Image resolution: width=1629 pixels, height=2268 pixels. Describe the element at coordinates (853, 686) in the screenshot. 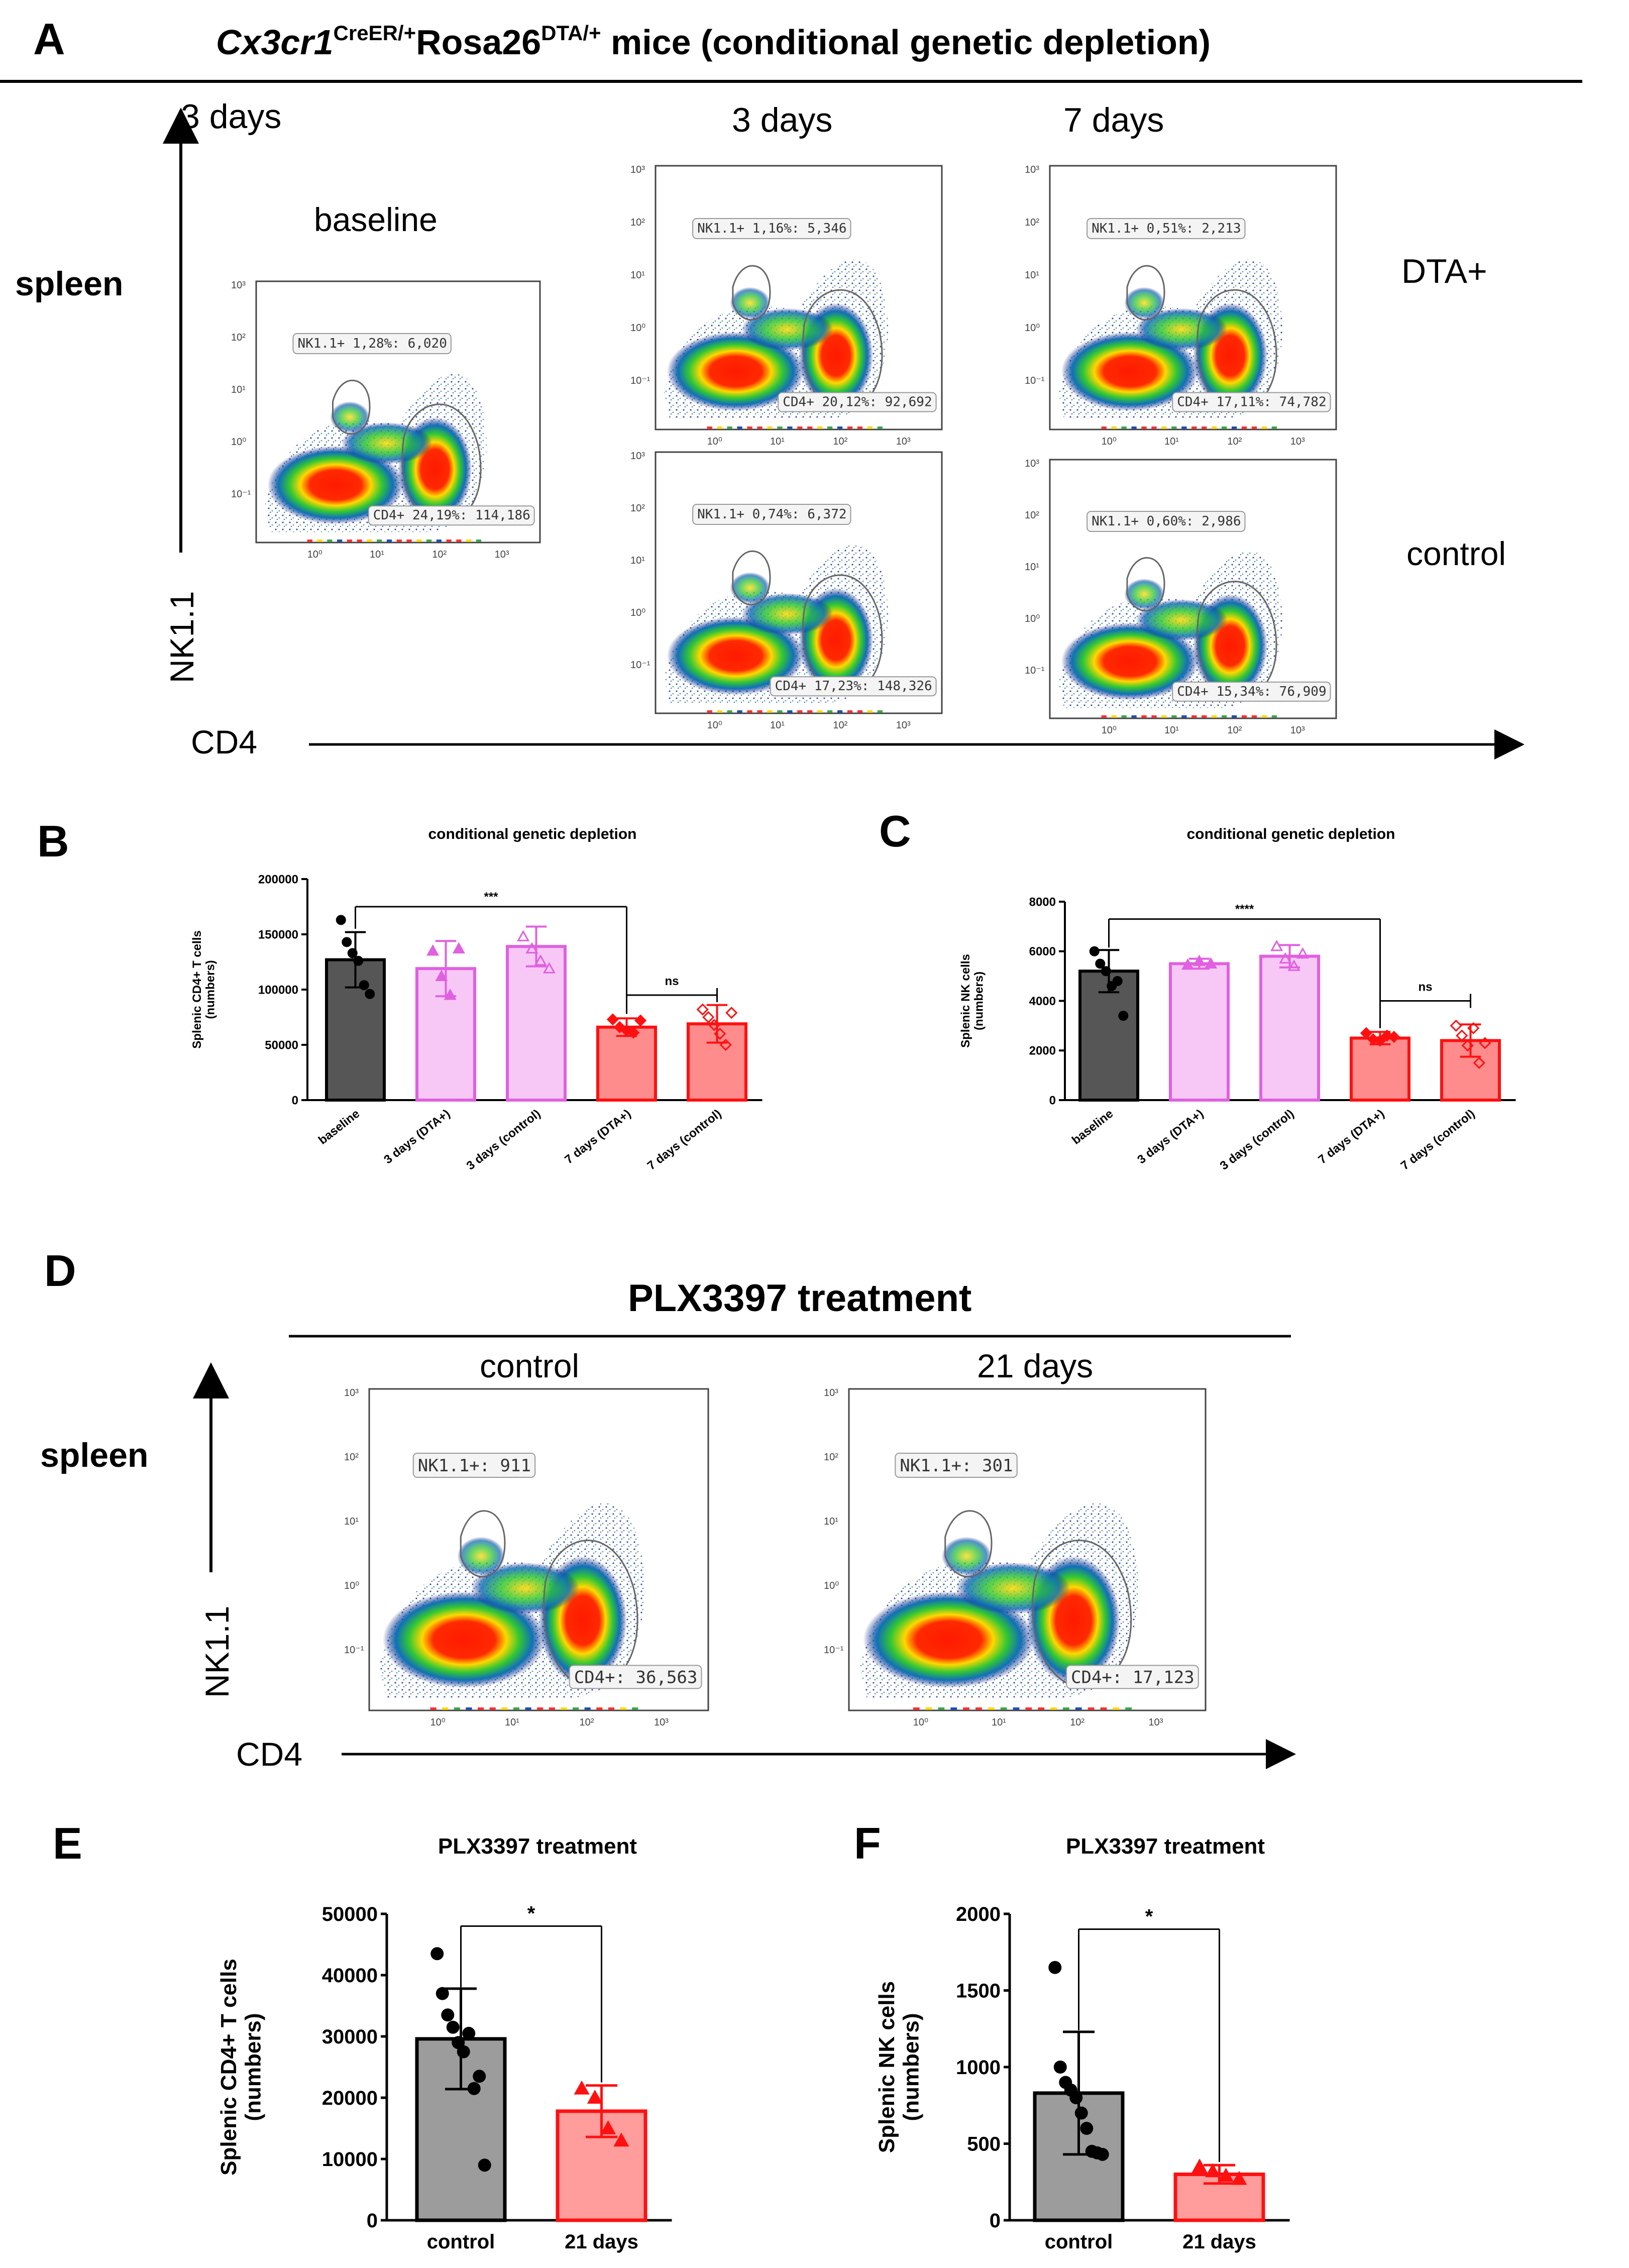

I see `cd4-gate-label: CD4+ 17,23%: 148,326` at that location.